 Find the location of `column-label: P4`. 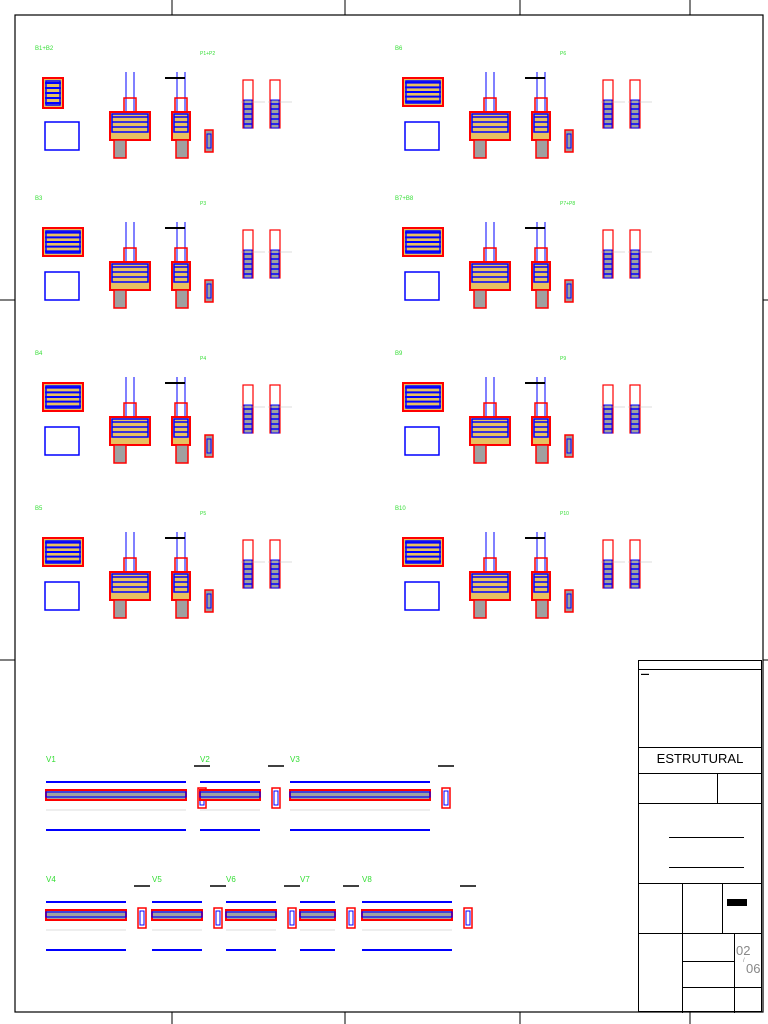

column-label: P4 is located at coordinates (203, 359).